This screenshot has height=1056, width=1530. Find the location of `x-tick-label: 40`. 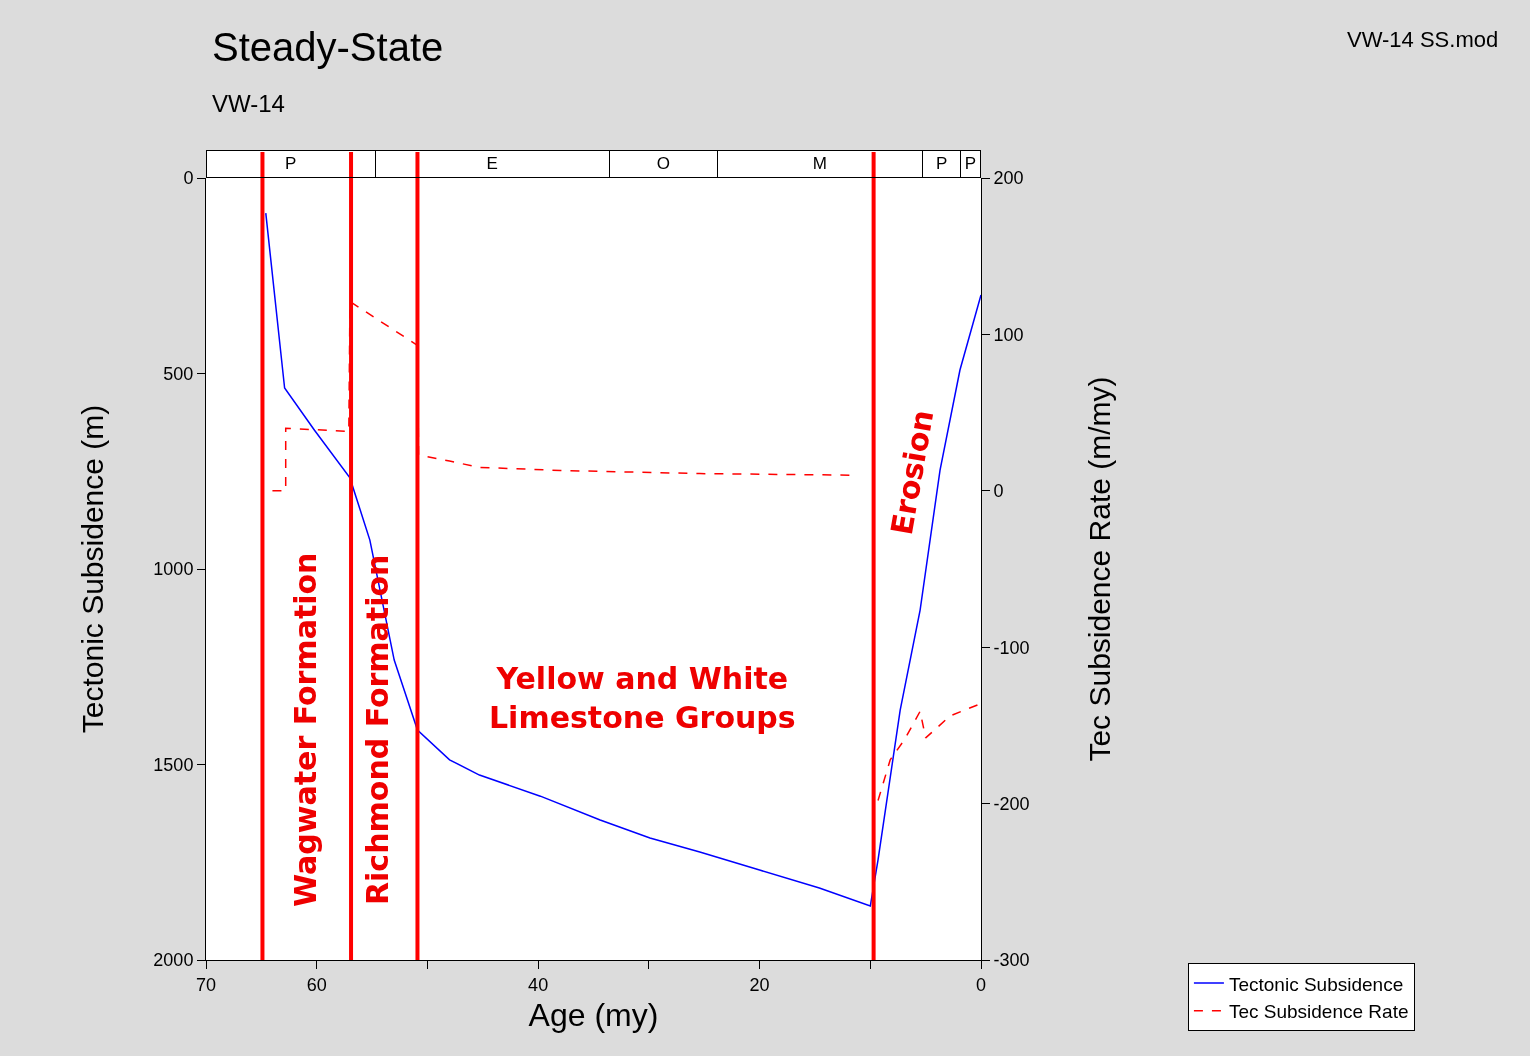

x-tick-label: 40 is located at coordinates (538, 984).